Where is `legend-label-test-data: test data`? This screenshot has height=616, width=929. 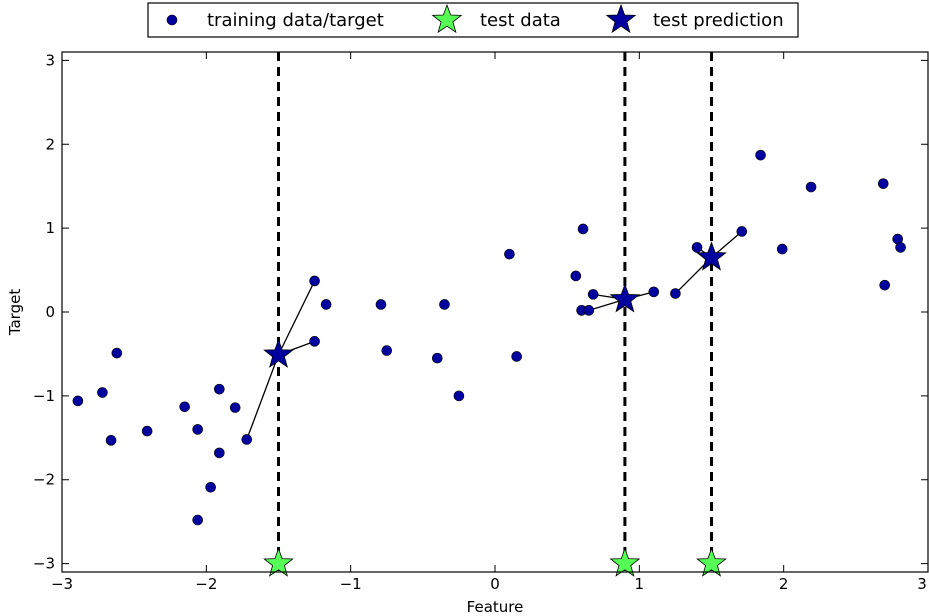
legend-label-test-data: test data is located at coordinates (520, 20).